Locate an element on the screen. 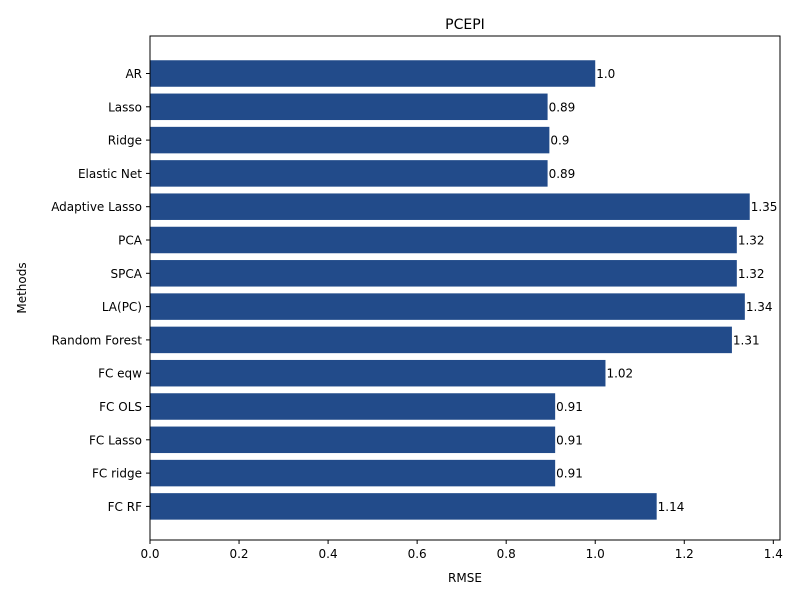 The height and width of the screenshot is (604, 800). data-label: 1.02 is located at coordinates (619, 374).